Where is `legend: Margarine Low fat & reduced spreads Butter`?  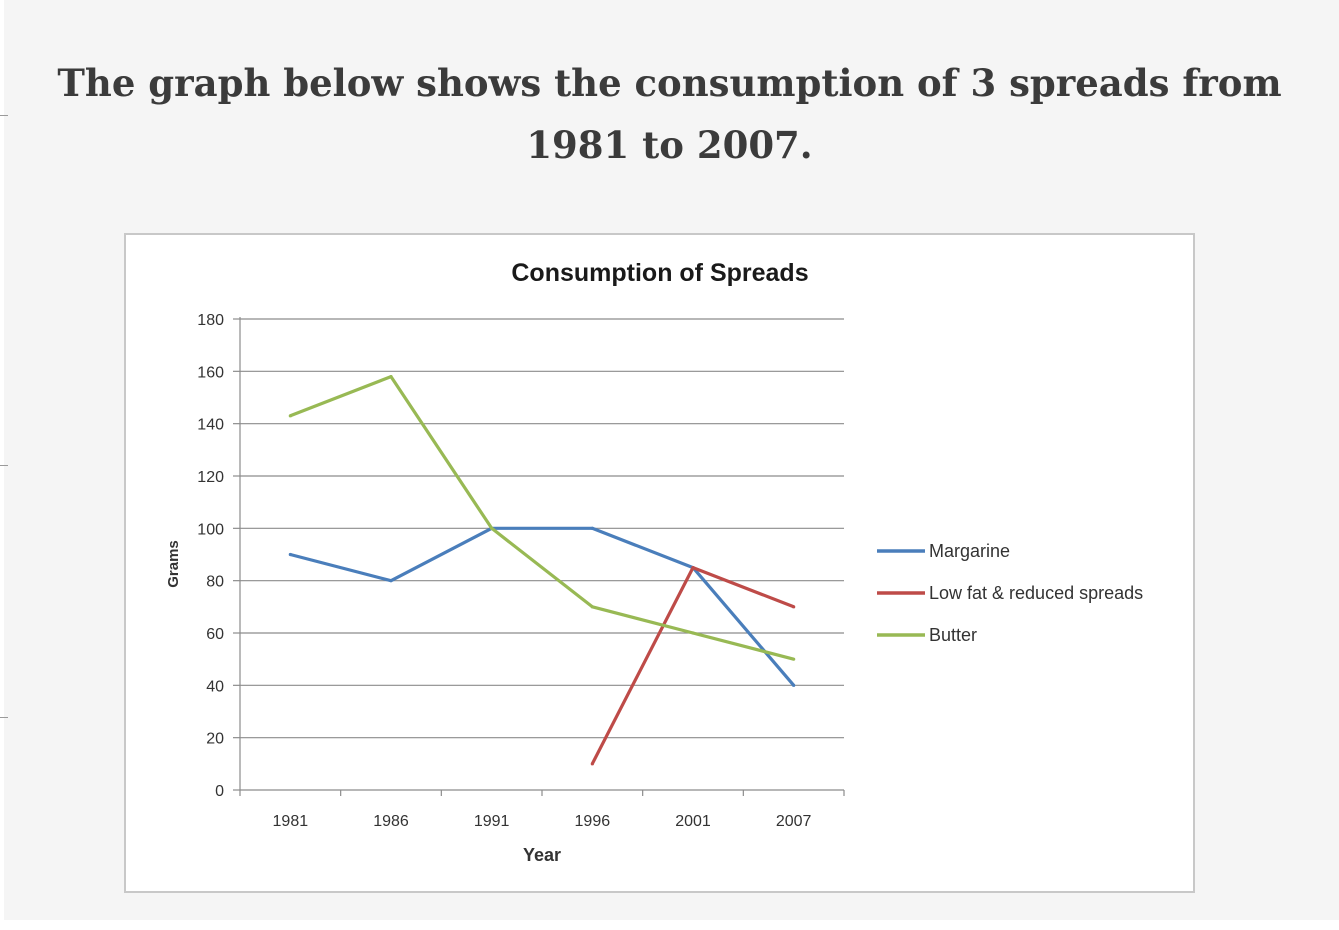 legend: Margarine Low fat & reduced spreads Butter is located at coordinates (1010, 593).